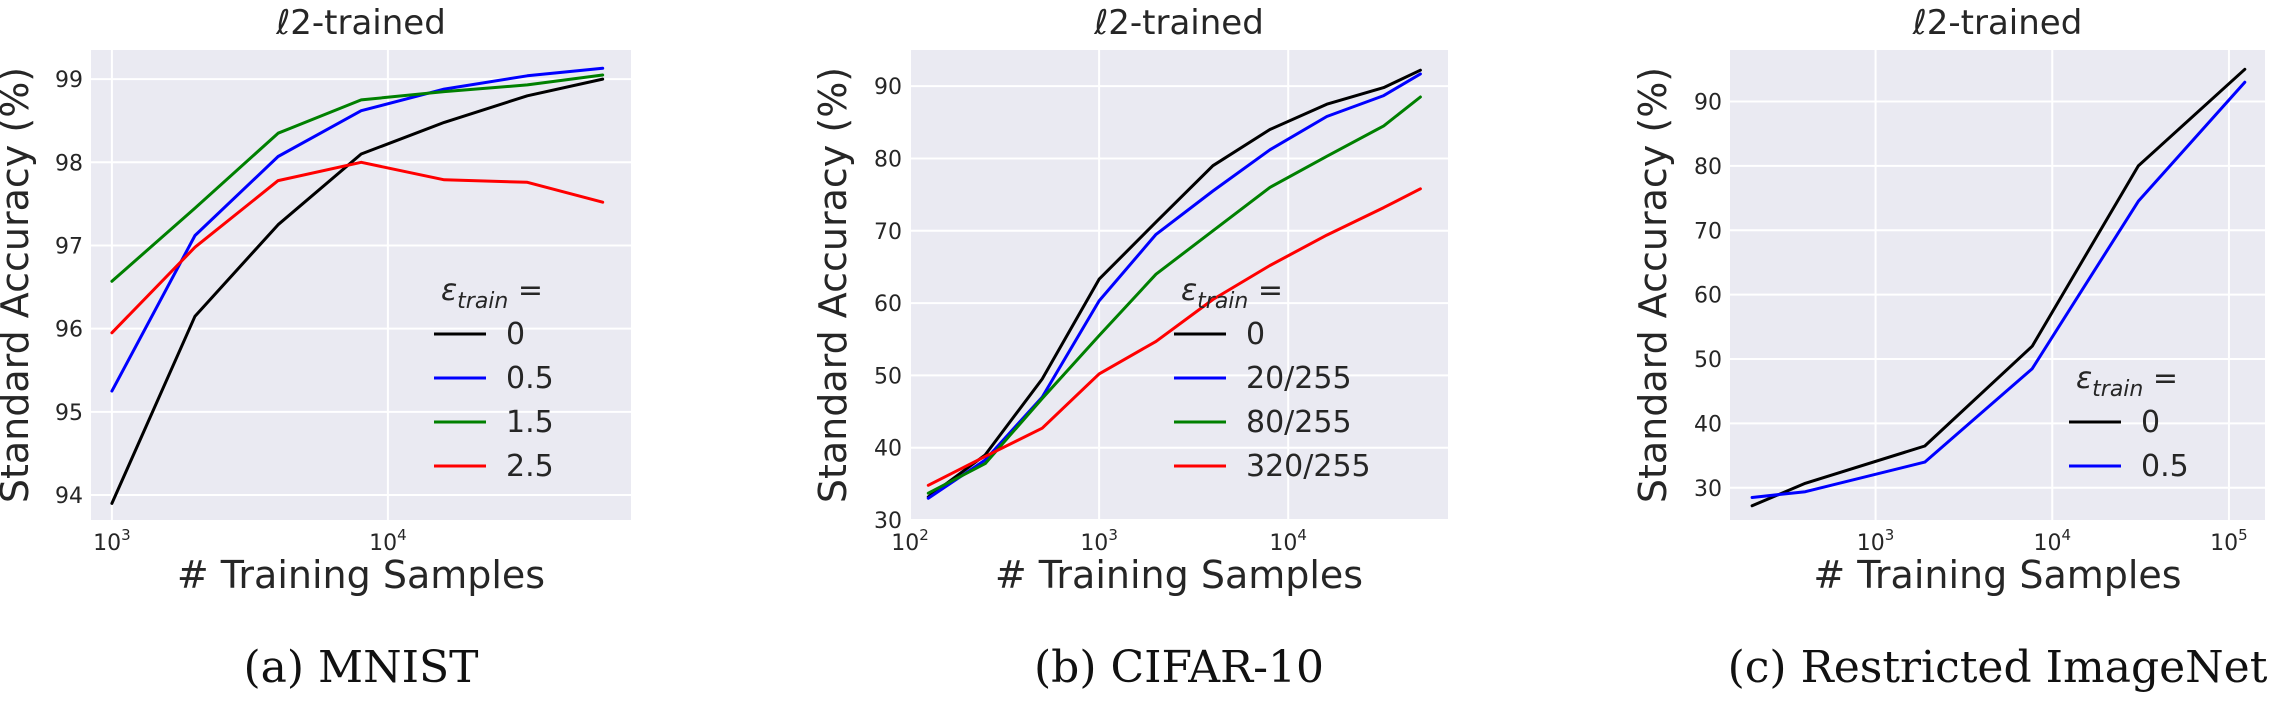 This screenshot has height=705, width=2277. I want to click on panel-caption: (a) MNIST, so click(361, 667).